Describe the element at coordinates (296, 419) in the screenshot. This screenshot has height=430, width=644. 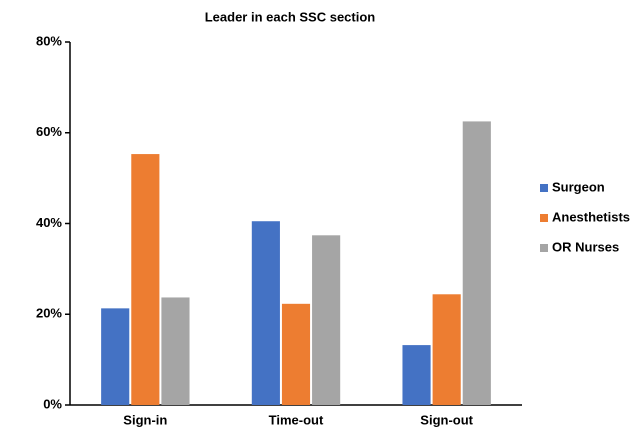
I see `x-tick-label: Time-out` at that location.